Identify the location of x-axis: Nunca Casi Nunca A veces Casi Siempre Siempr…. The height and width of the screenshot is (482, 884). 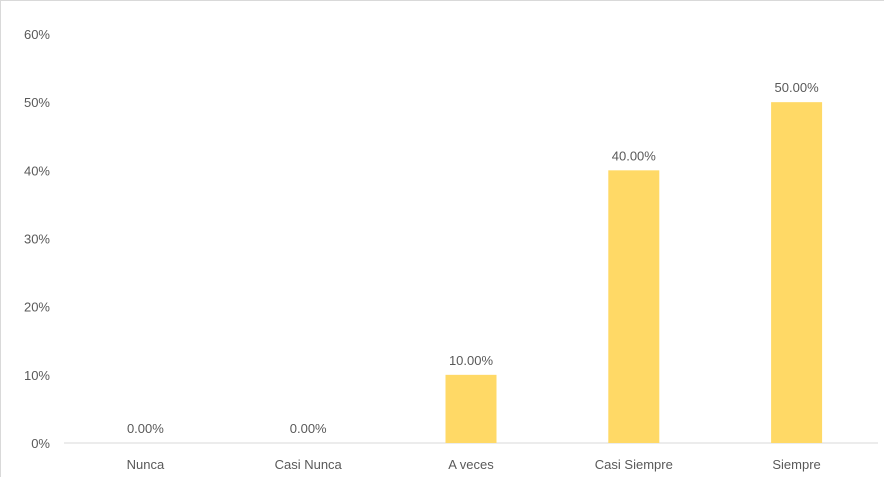
(474, 464).